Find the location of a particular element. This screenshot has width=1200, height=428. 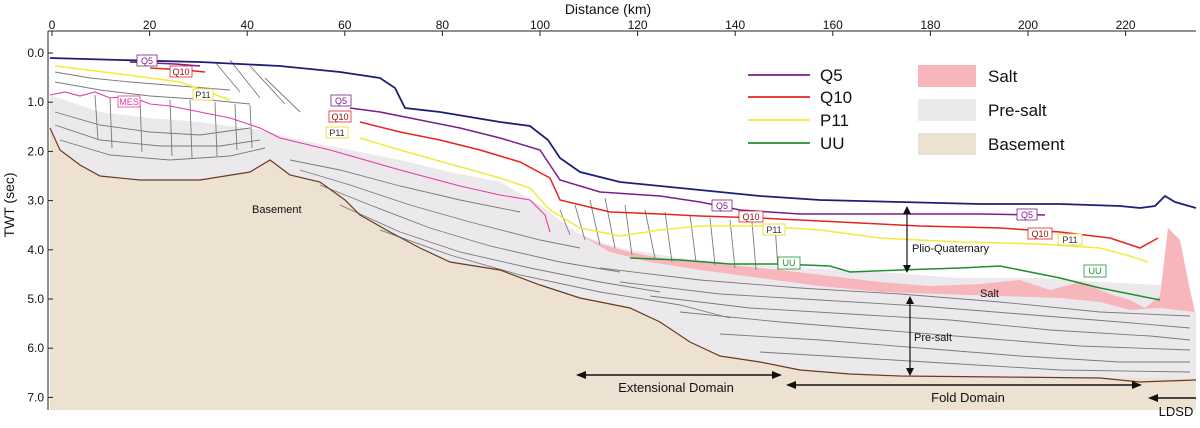

extensional-arrow-right is located at coordinates (777, 375).